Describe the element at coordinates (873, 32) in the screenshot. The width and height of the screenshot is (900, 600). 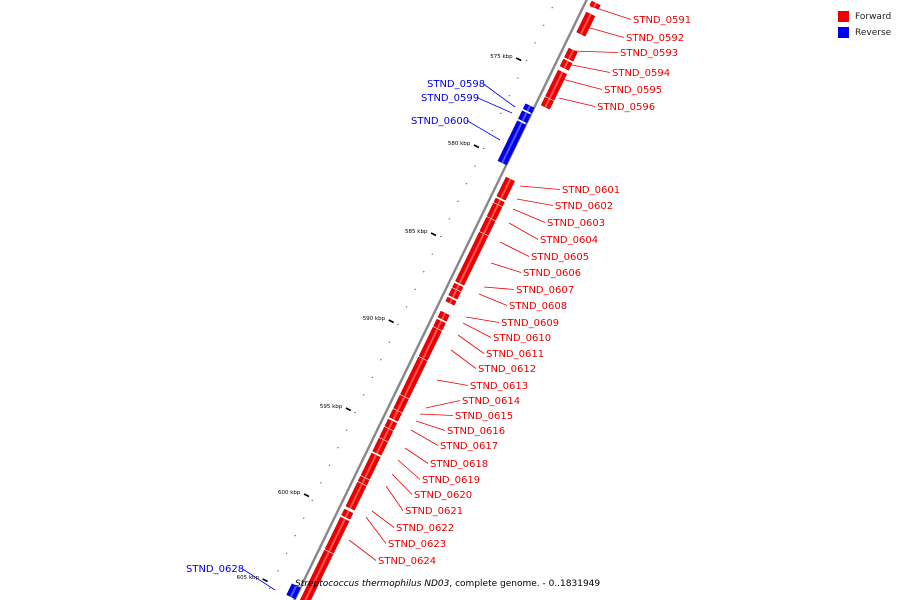
I see `legend-label-reverse: Reverse` at that location.